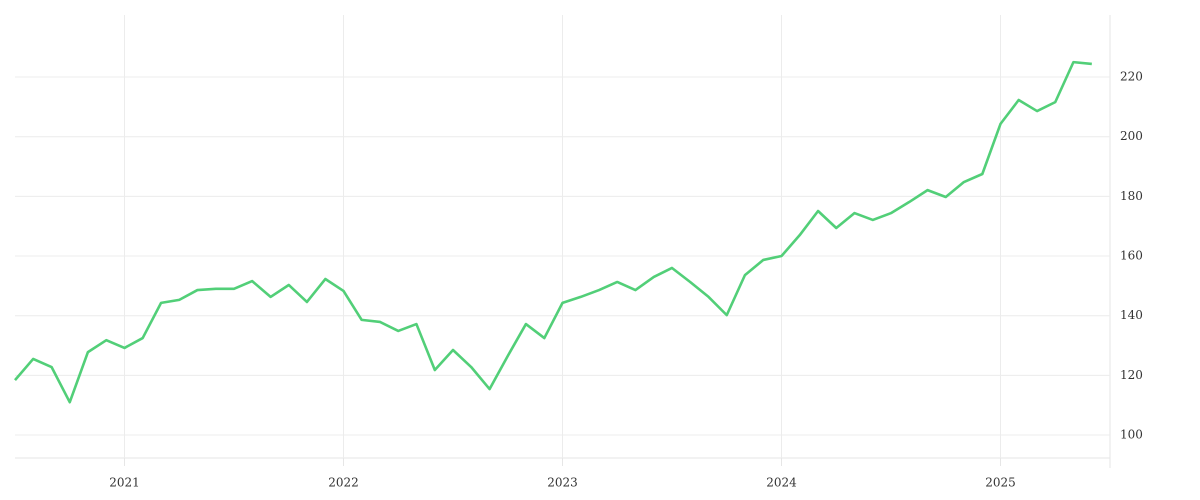 Image resolution: width=1200 pixels, height=500 pixels. What do you see at coordinates (1131, 256) in the screenshot?
I see `y-tick-label: 160` at bounding box center [1131, 256].